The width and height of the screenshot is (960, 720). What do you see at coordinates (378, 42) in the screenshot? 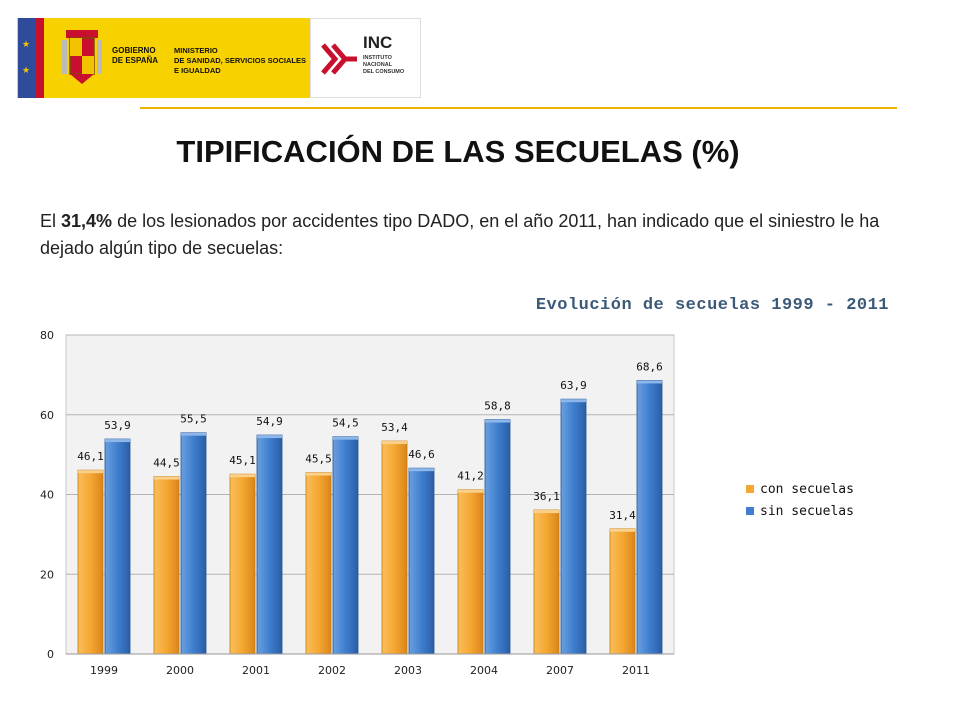
I see `inc-name: INC` at bounding box center [378, 42].